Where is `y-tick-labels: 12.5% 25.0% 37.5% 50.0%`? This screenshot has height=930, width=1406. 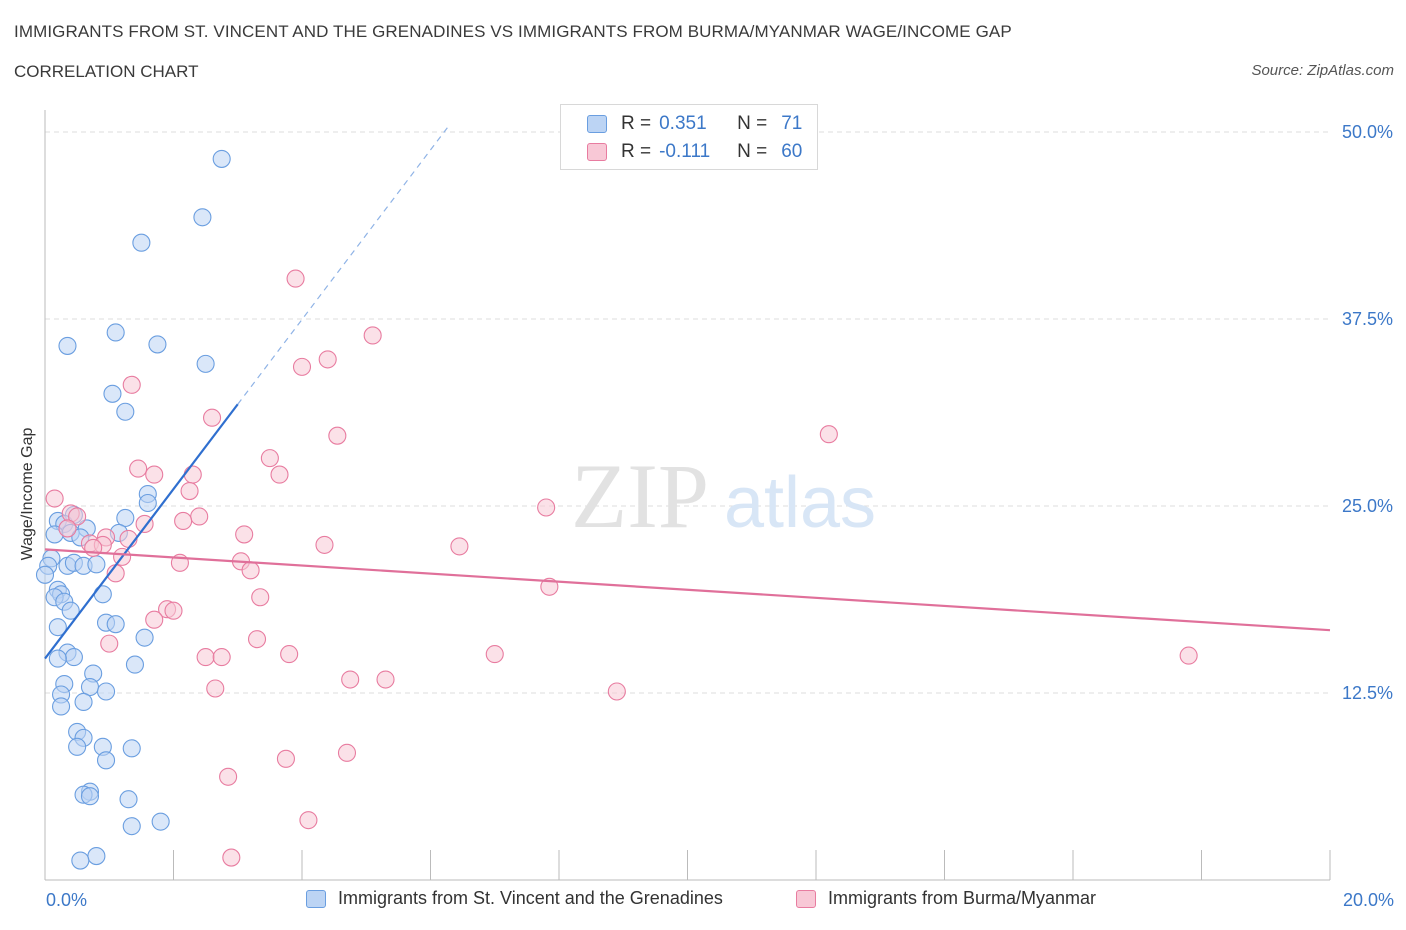 y-tick-labels: 12.5% 25.0% 37.5% 50.0% is located at coordinates (1367, 412).